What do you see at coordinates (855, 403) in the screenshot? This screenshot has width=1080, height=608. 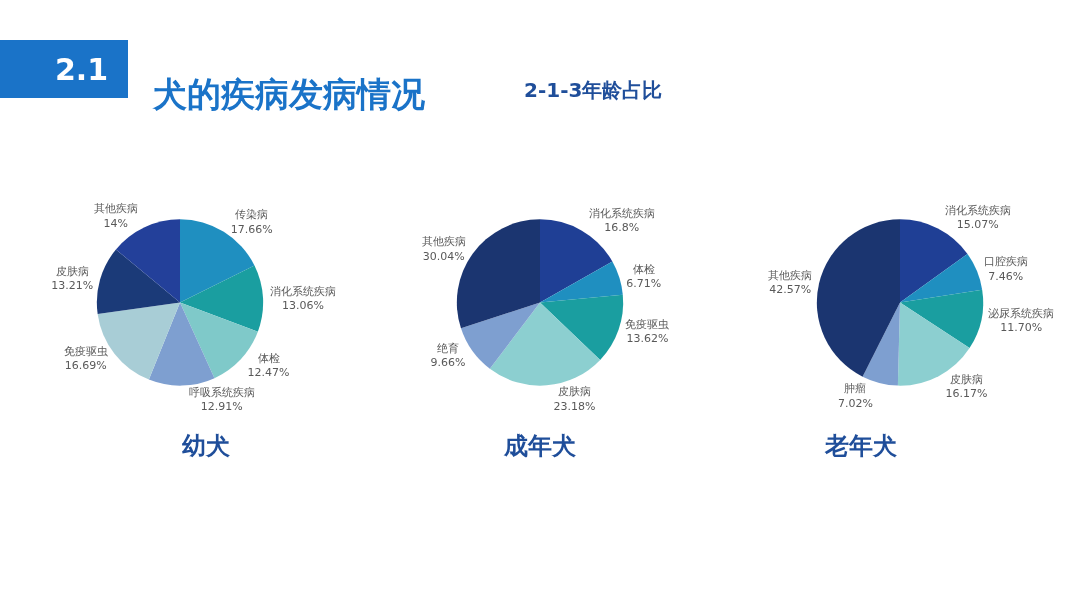 I see `data-label: 7.02%` at bounding box center [855, 403].